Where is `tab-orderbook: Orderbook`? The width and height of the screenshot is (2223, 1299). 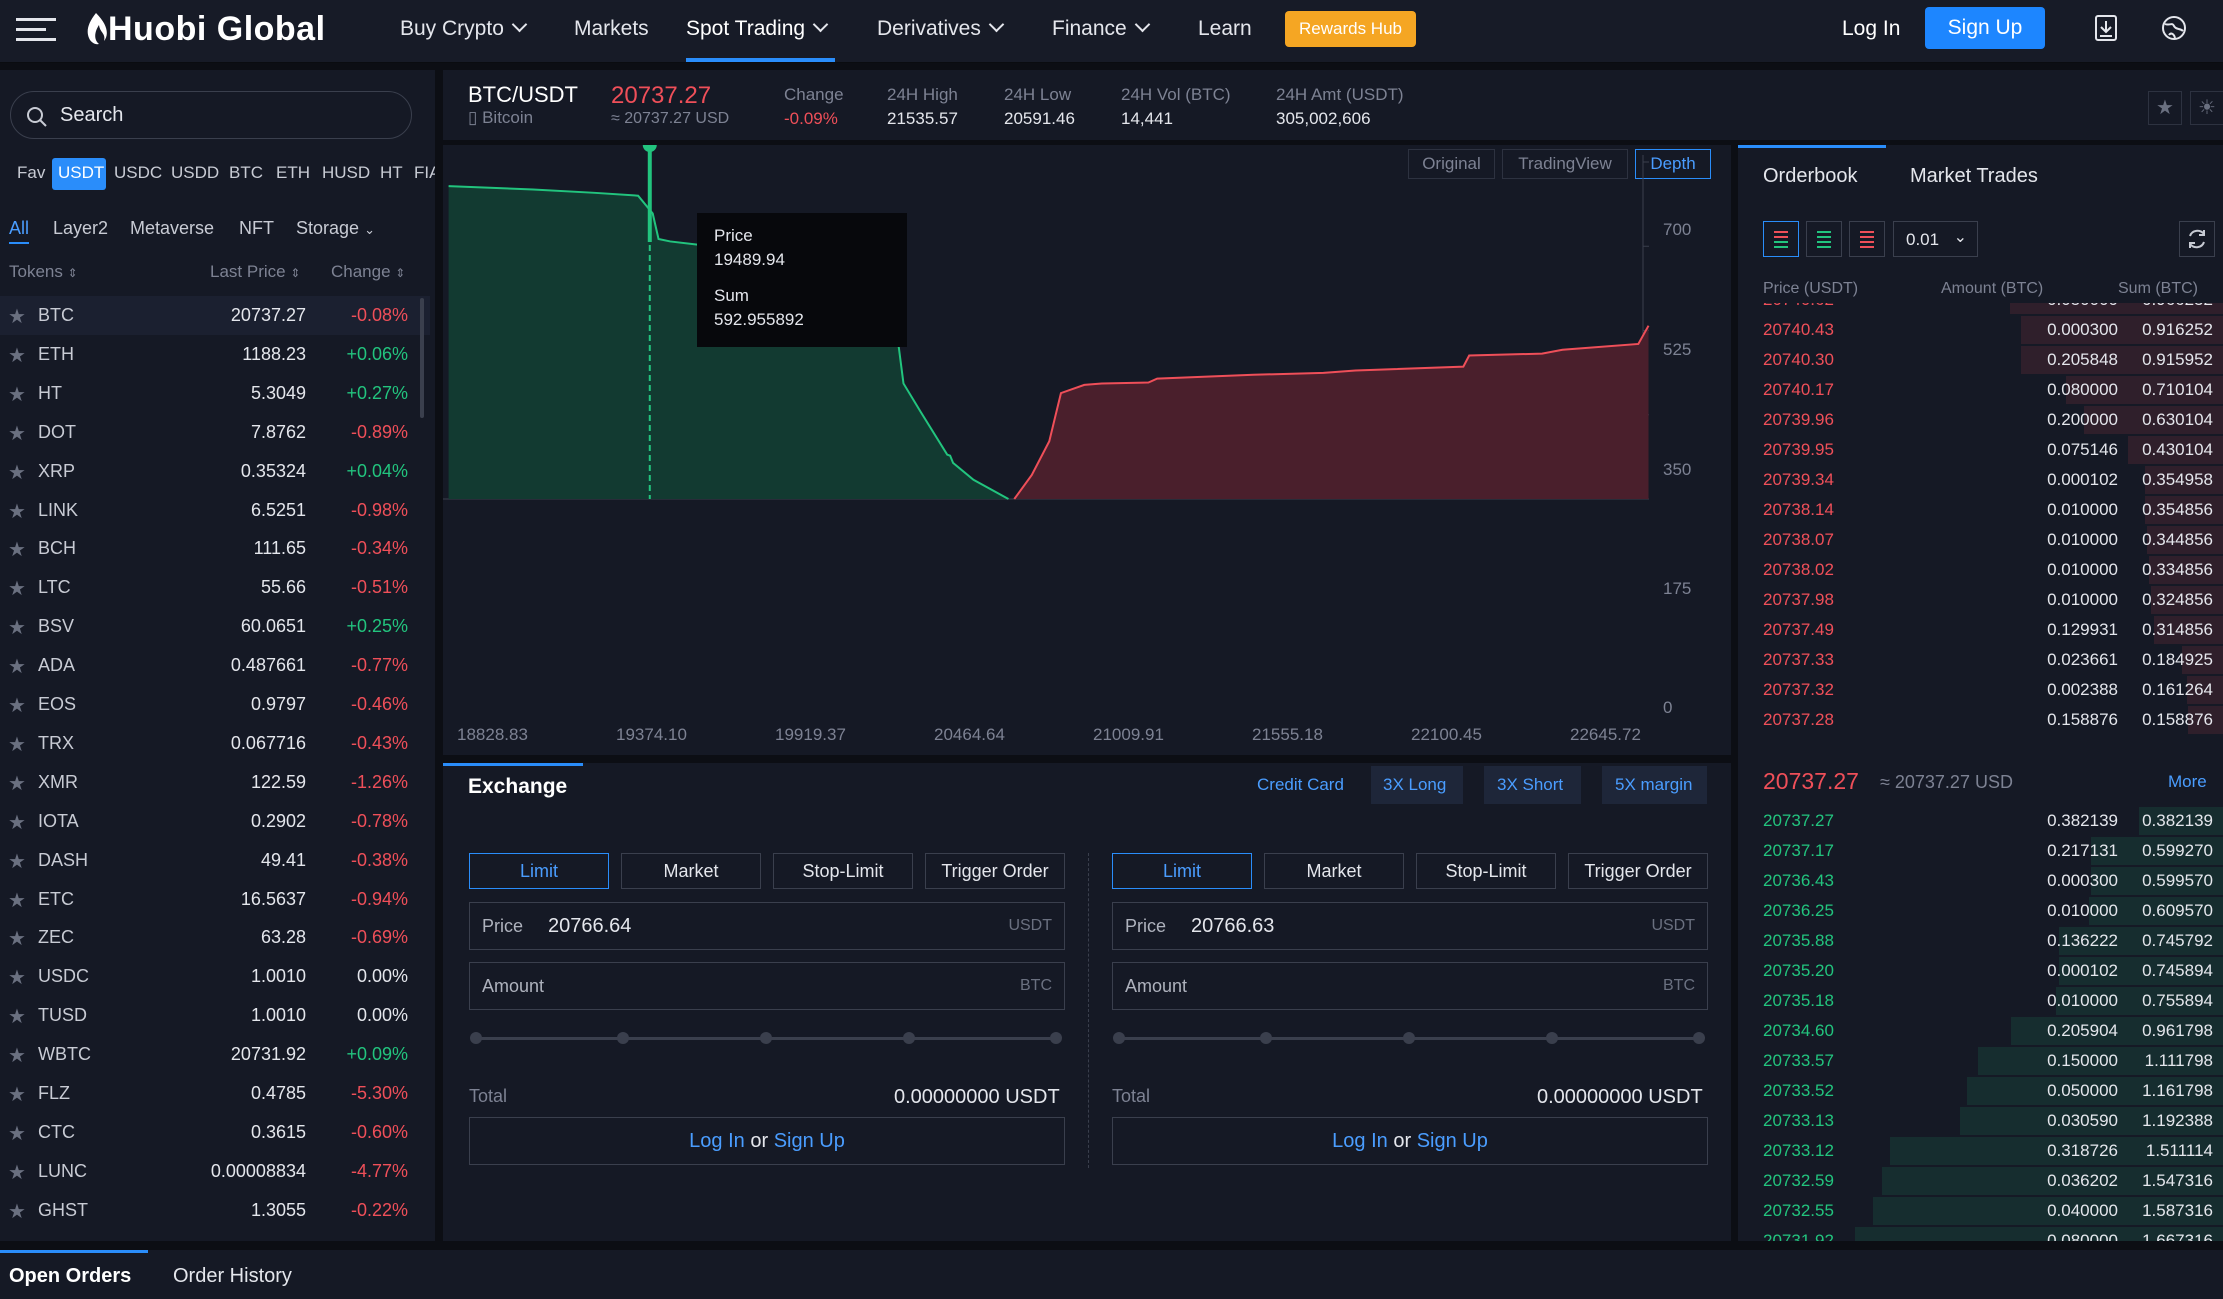 tab-orderbook: Orderbook is located at coordinates (1810, 176).